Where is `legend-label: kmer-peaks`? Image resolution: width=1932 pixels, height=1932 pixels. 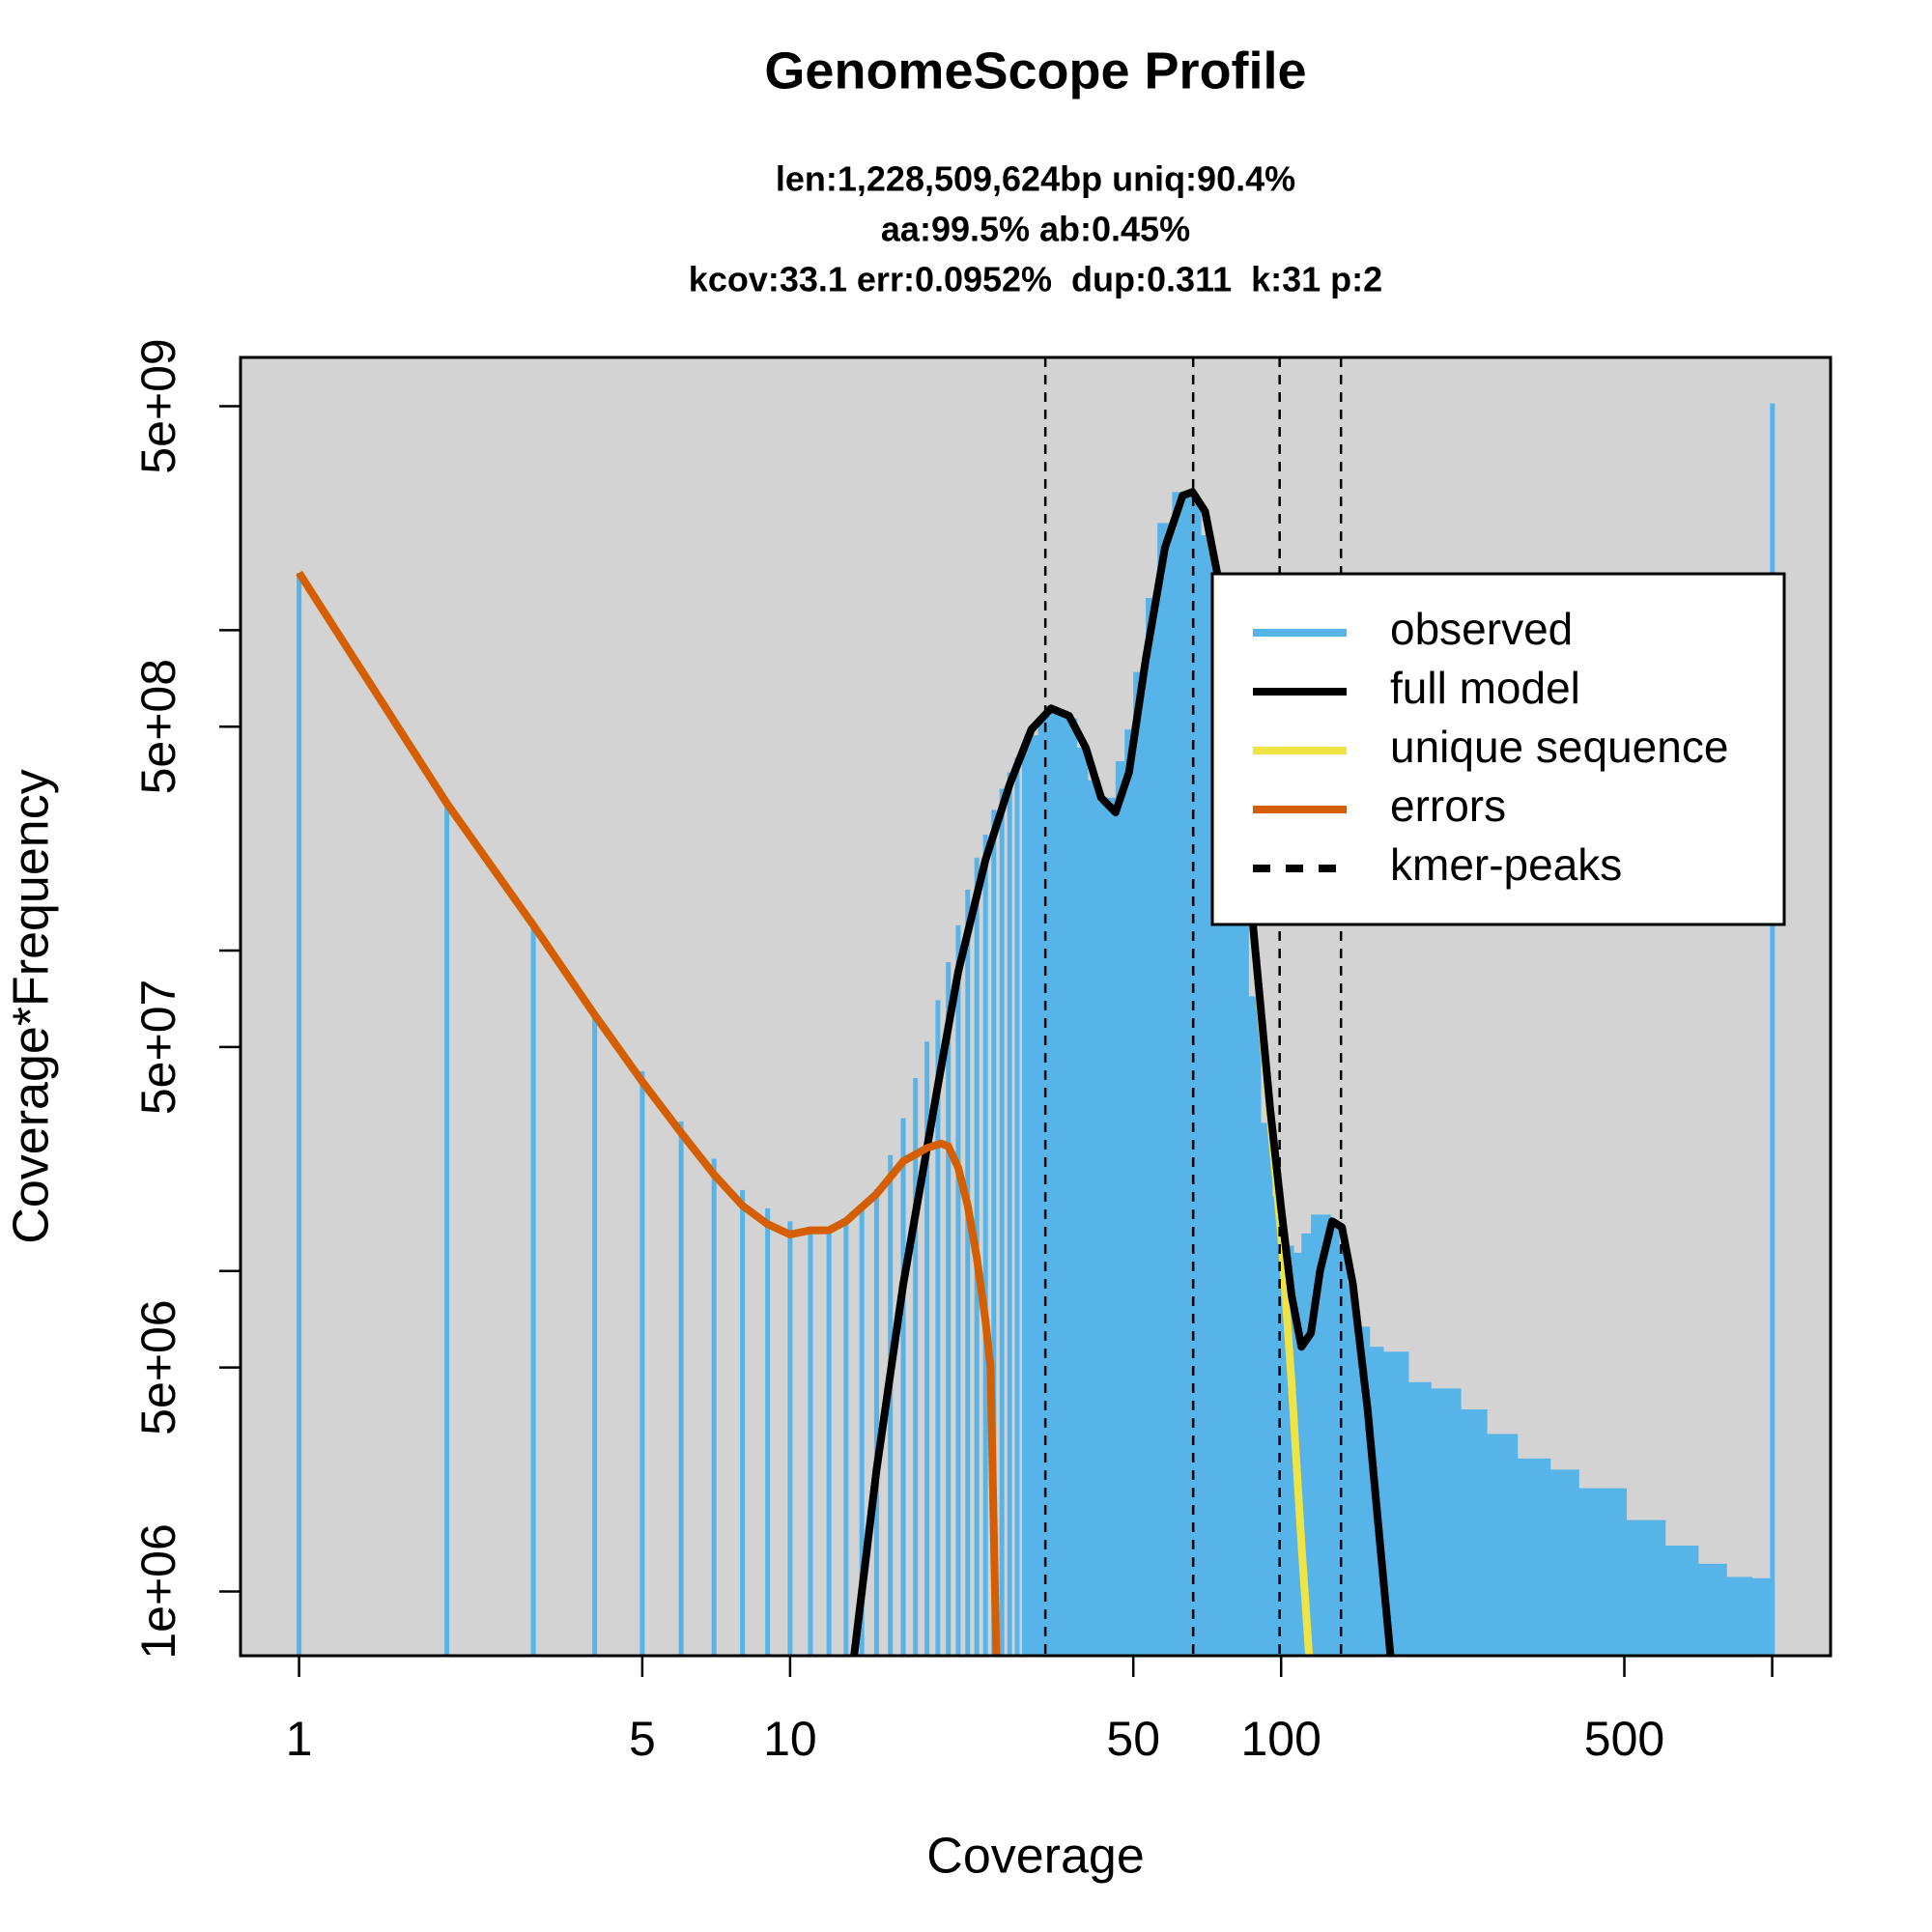 legend-label: kmer-peaks is located at coordinates (1506, 864).